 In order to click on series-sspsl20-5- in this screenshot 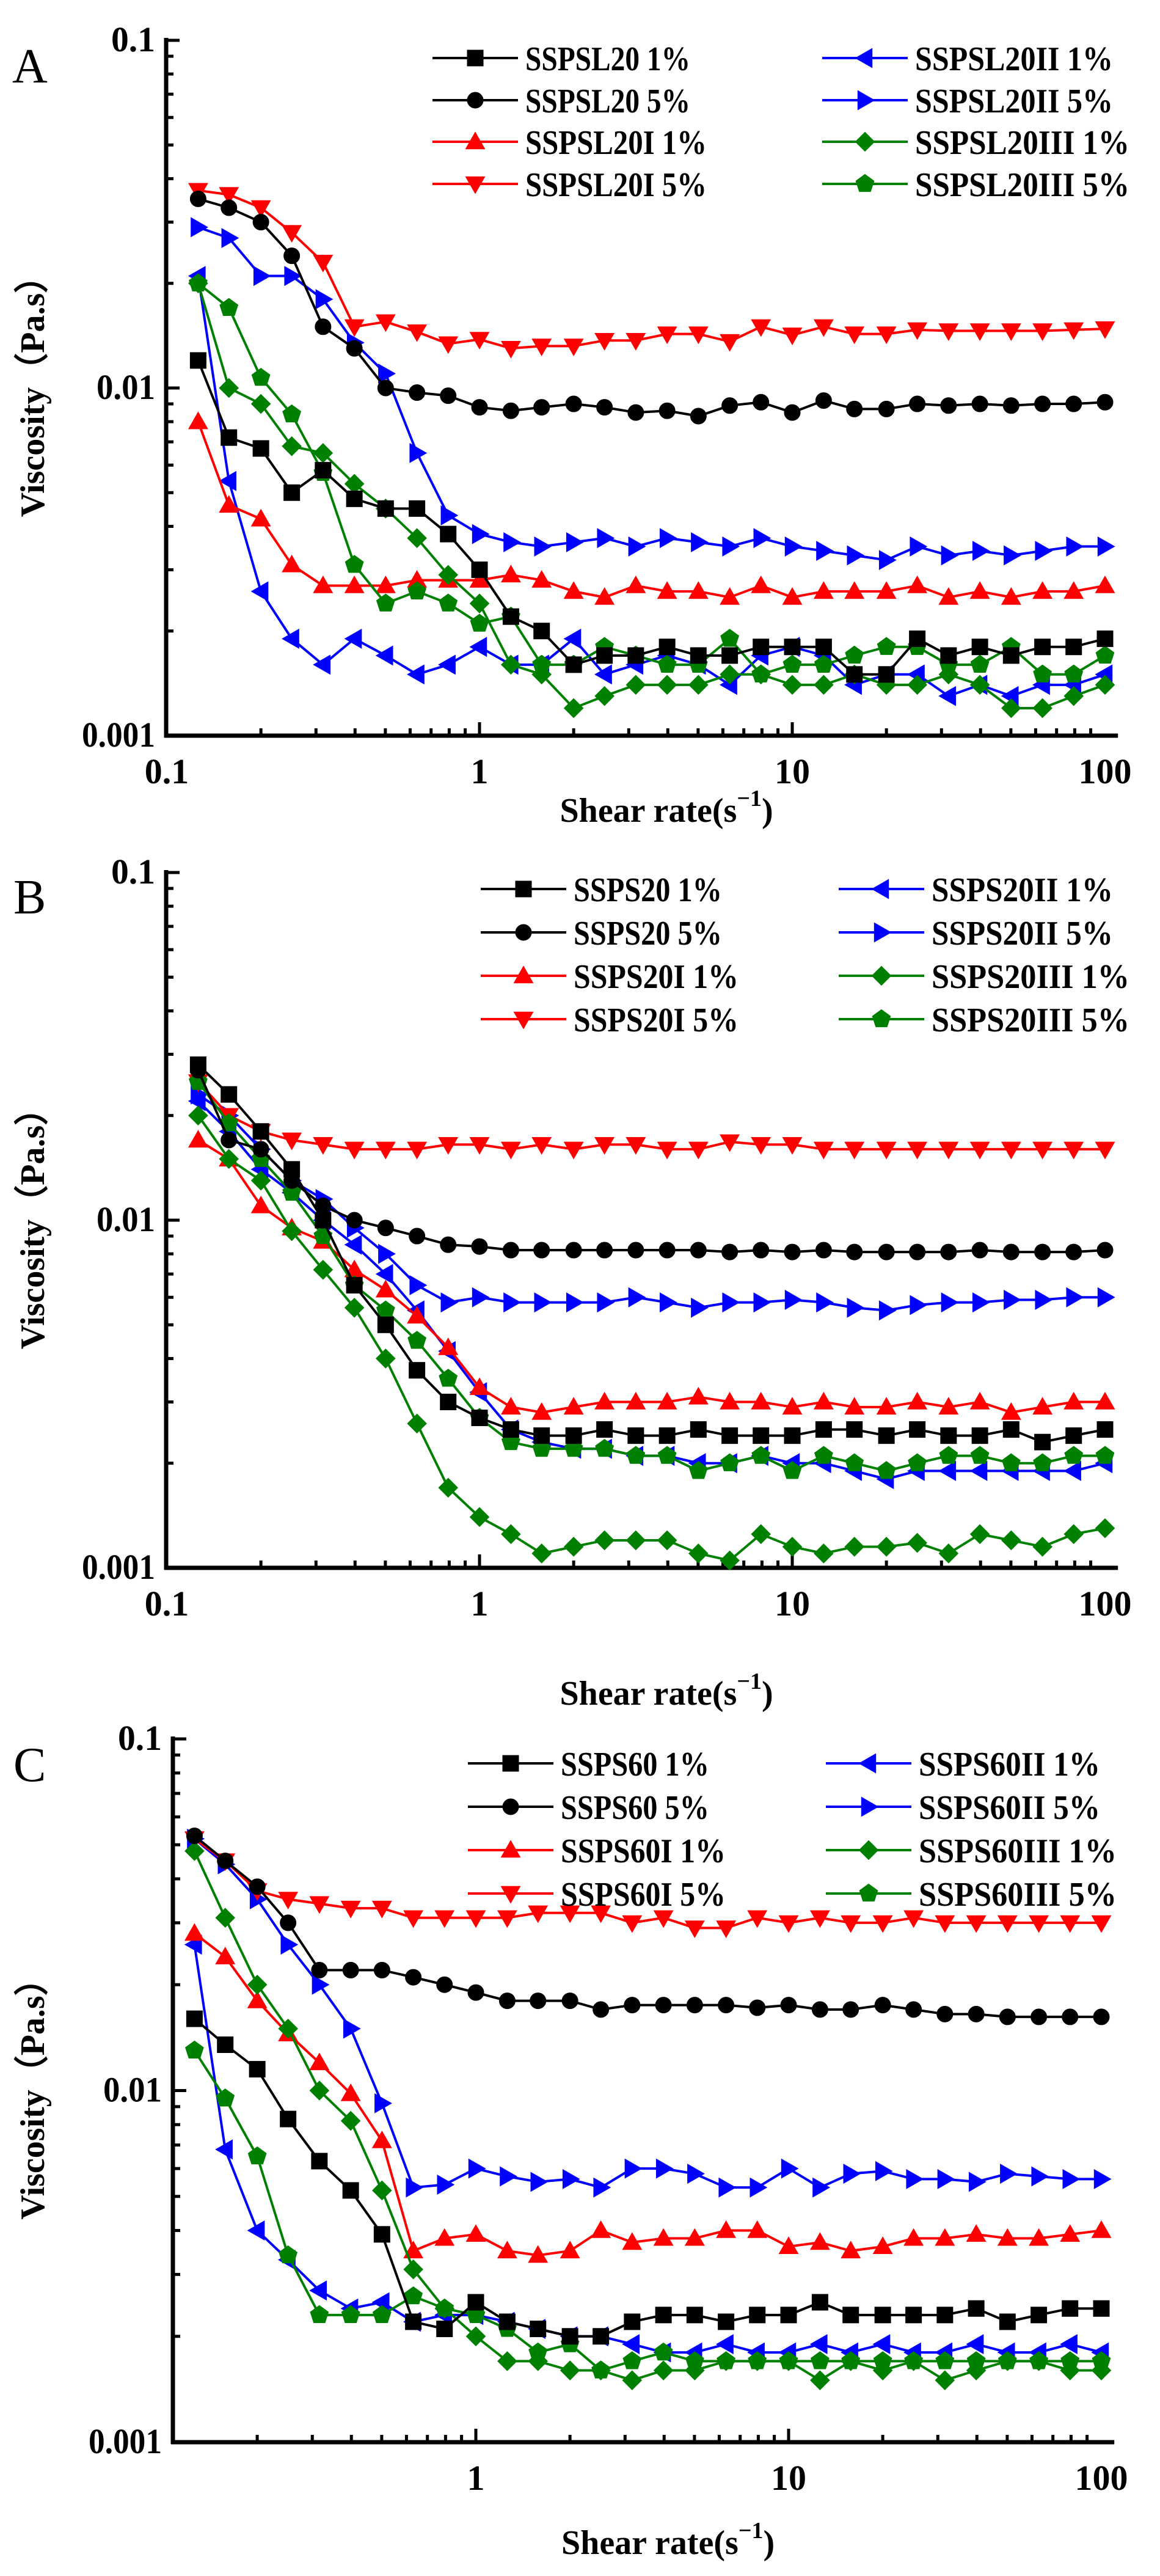, I will do `click(651, 307)`.